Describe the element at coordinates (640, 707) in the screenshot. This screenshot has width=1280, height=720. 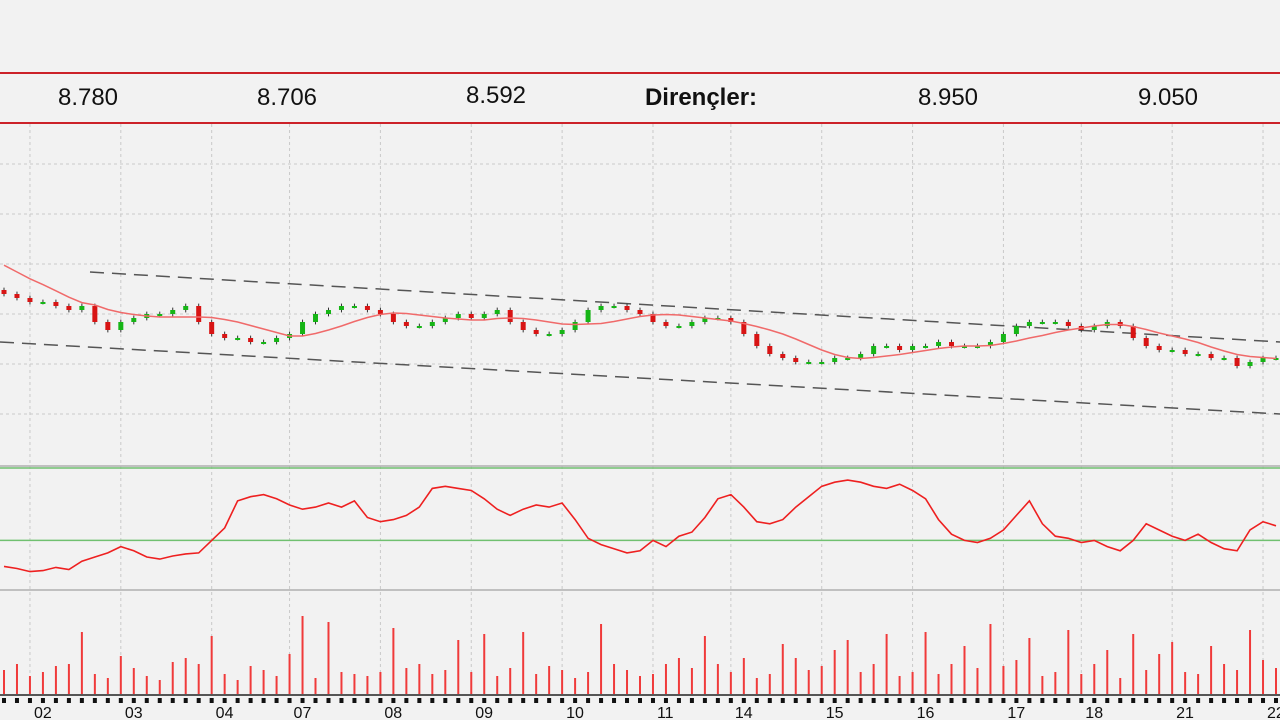
I see `x-axis: 02 03 04 07 08 09 10 11 14 15 16 17 18 21 22` at that location.